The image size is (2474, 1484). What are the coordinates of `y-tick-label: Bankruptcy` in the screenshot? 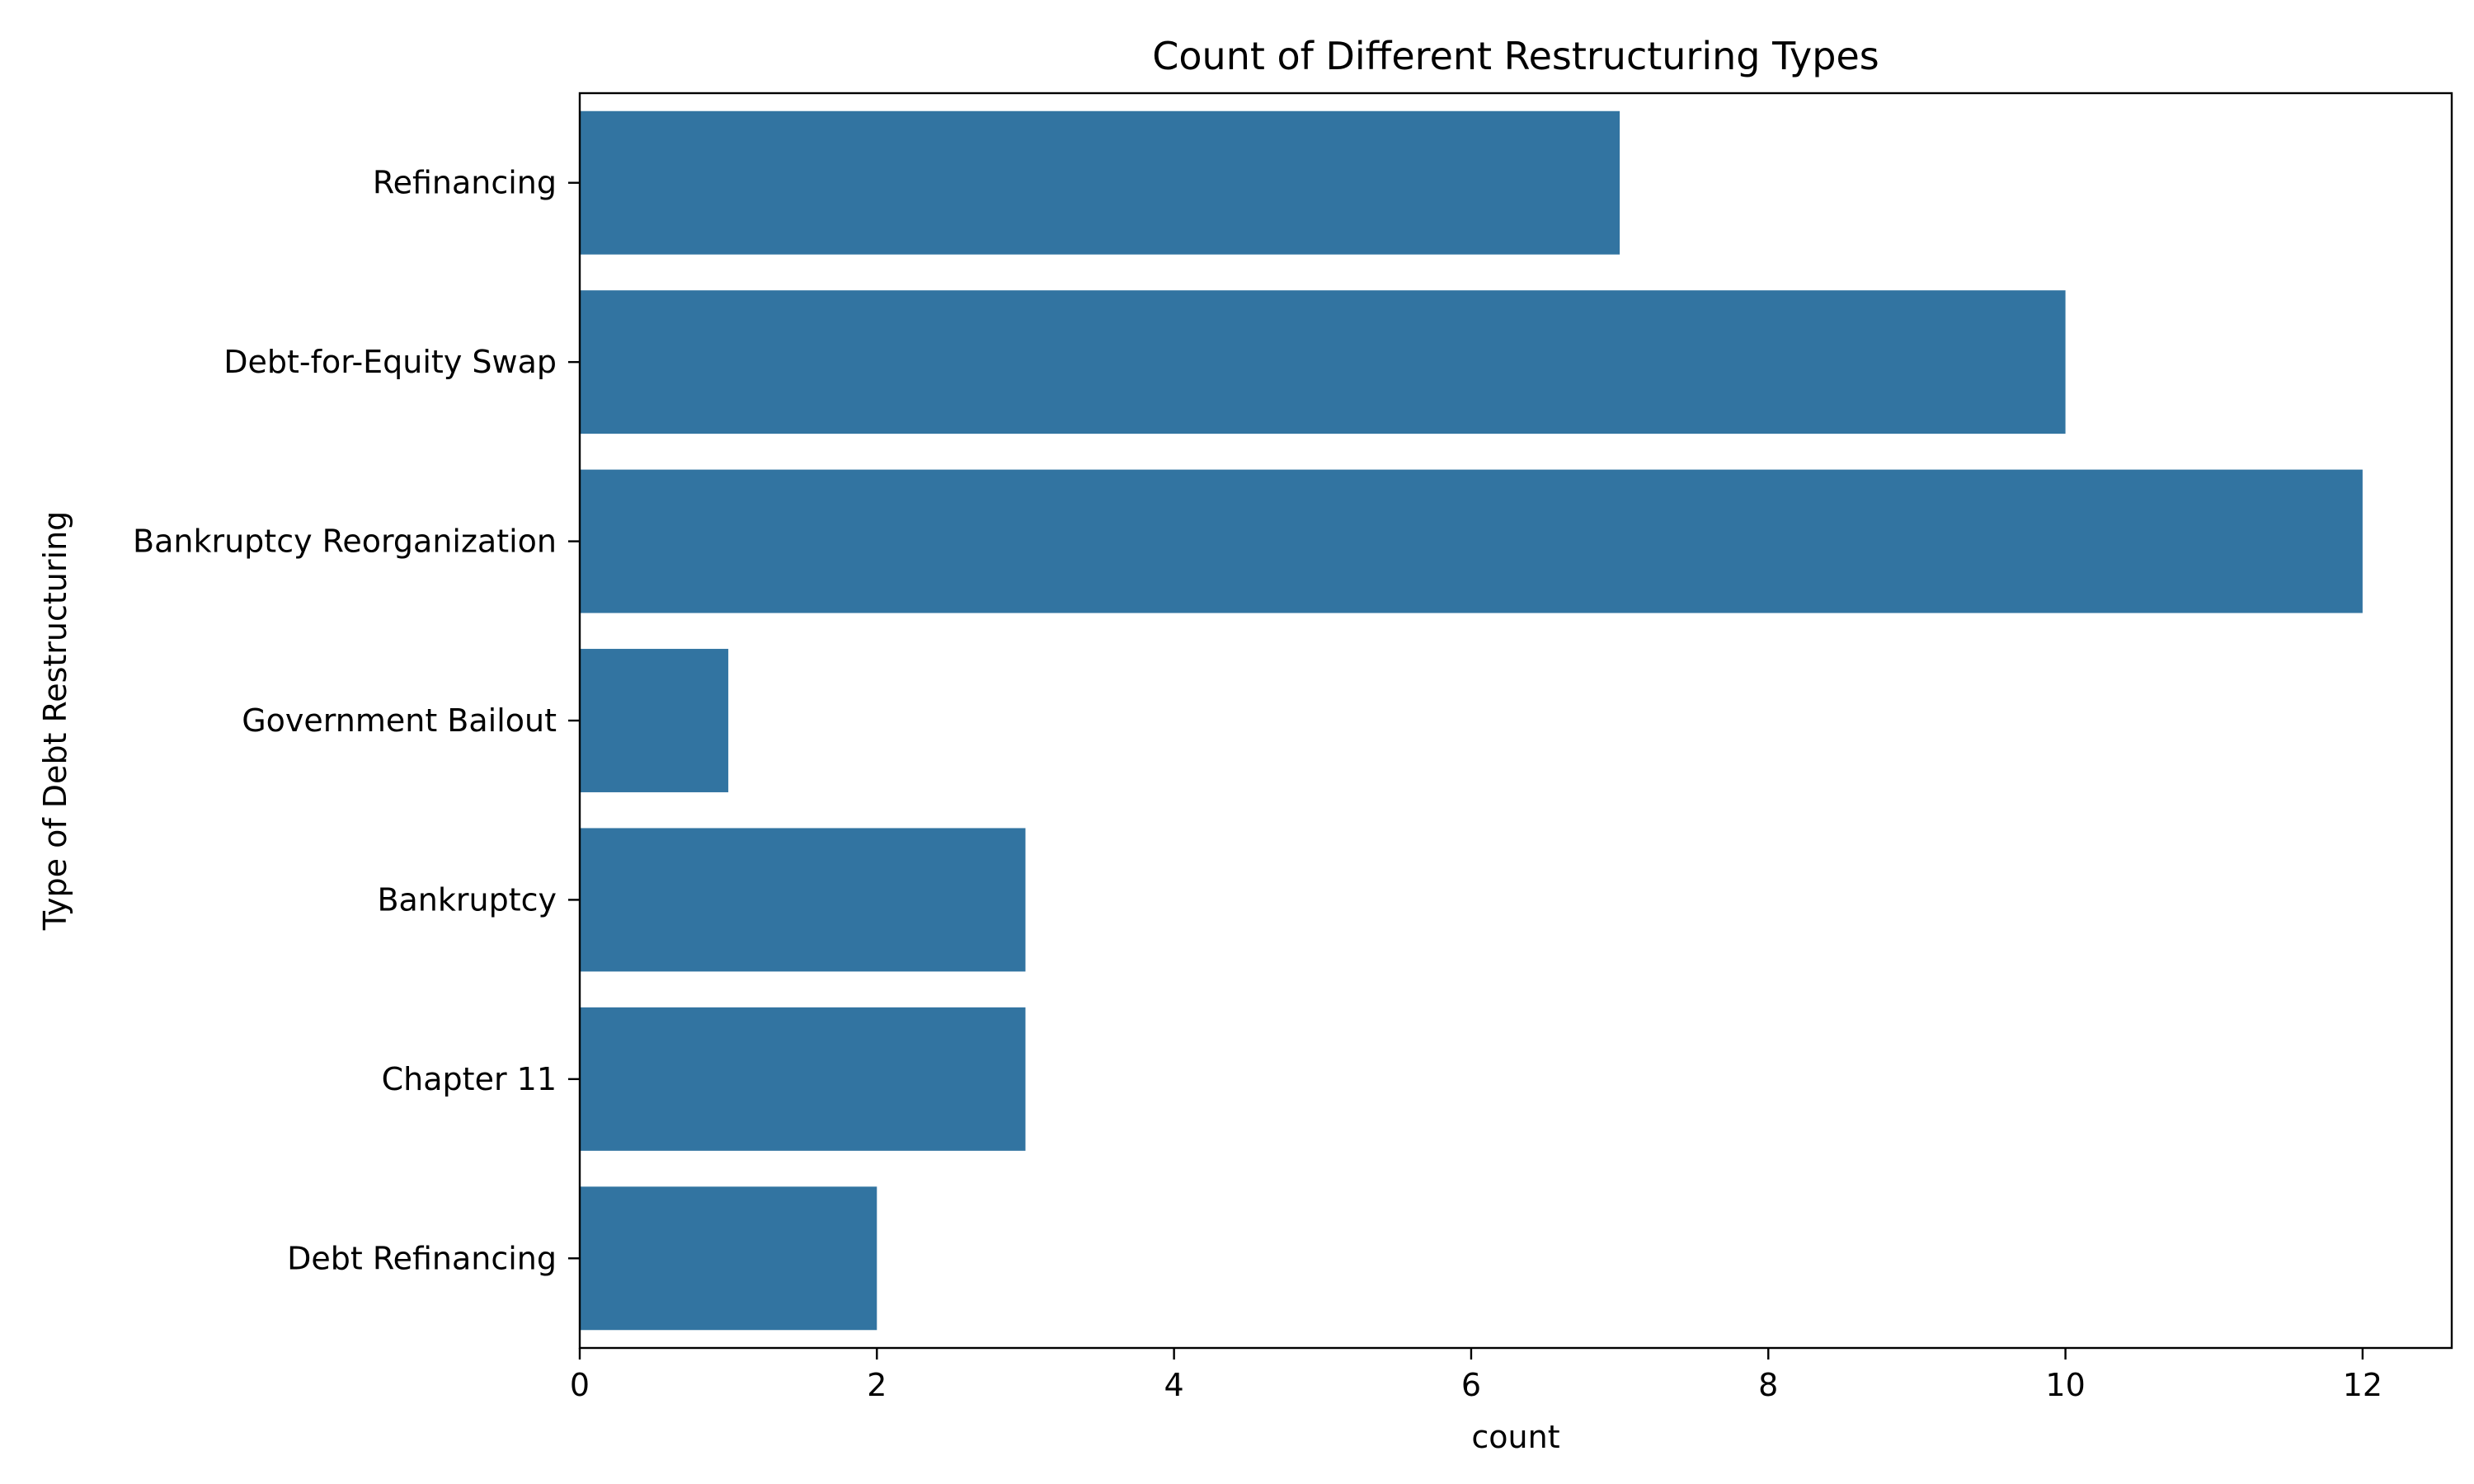 It's located at (467, 899).